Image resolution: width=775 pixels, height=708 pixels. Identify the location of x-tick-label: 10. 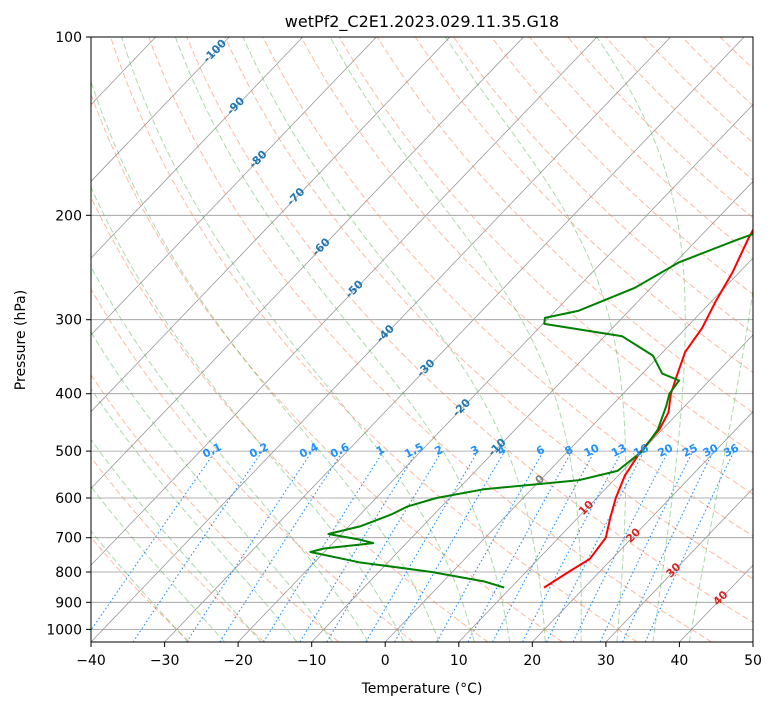
(459, 661).